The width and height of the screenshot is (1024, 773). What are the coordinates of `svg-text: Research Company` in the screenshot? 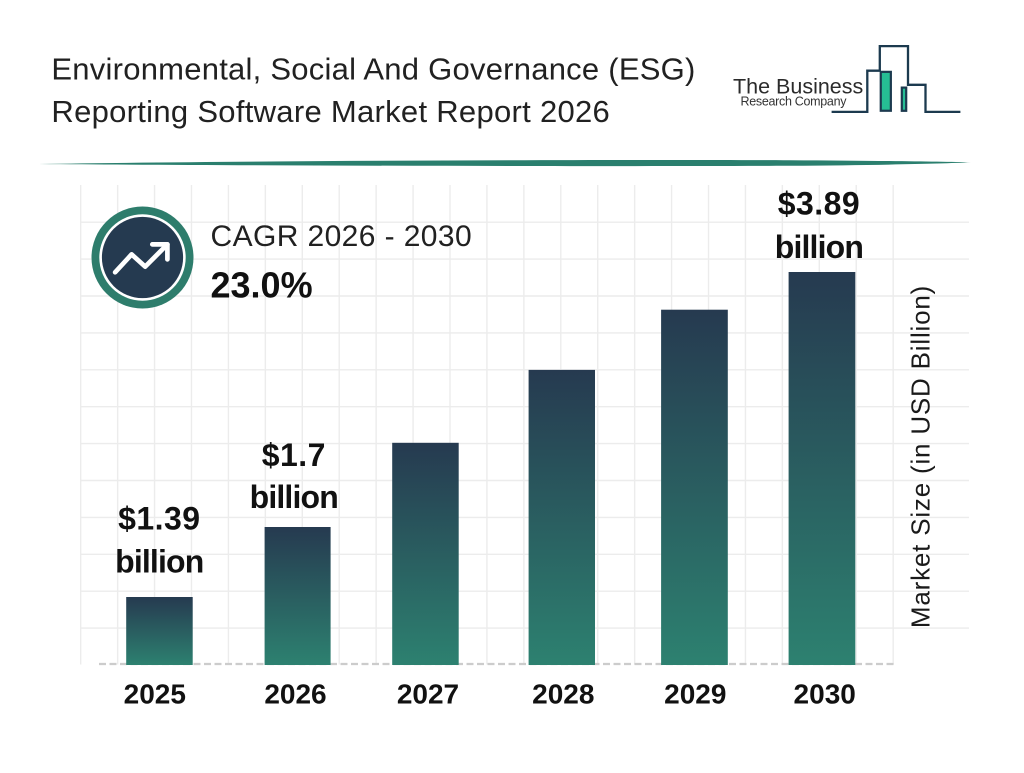 It's located at (794, 102).